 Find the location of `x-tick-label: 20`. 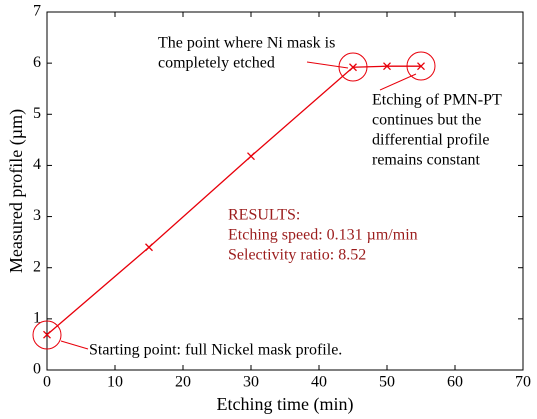

x-tick-label: 20 is located at coordinates (183, 382).